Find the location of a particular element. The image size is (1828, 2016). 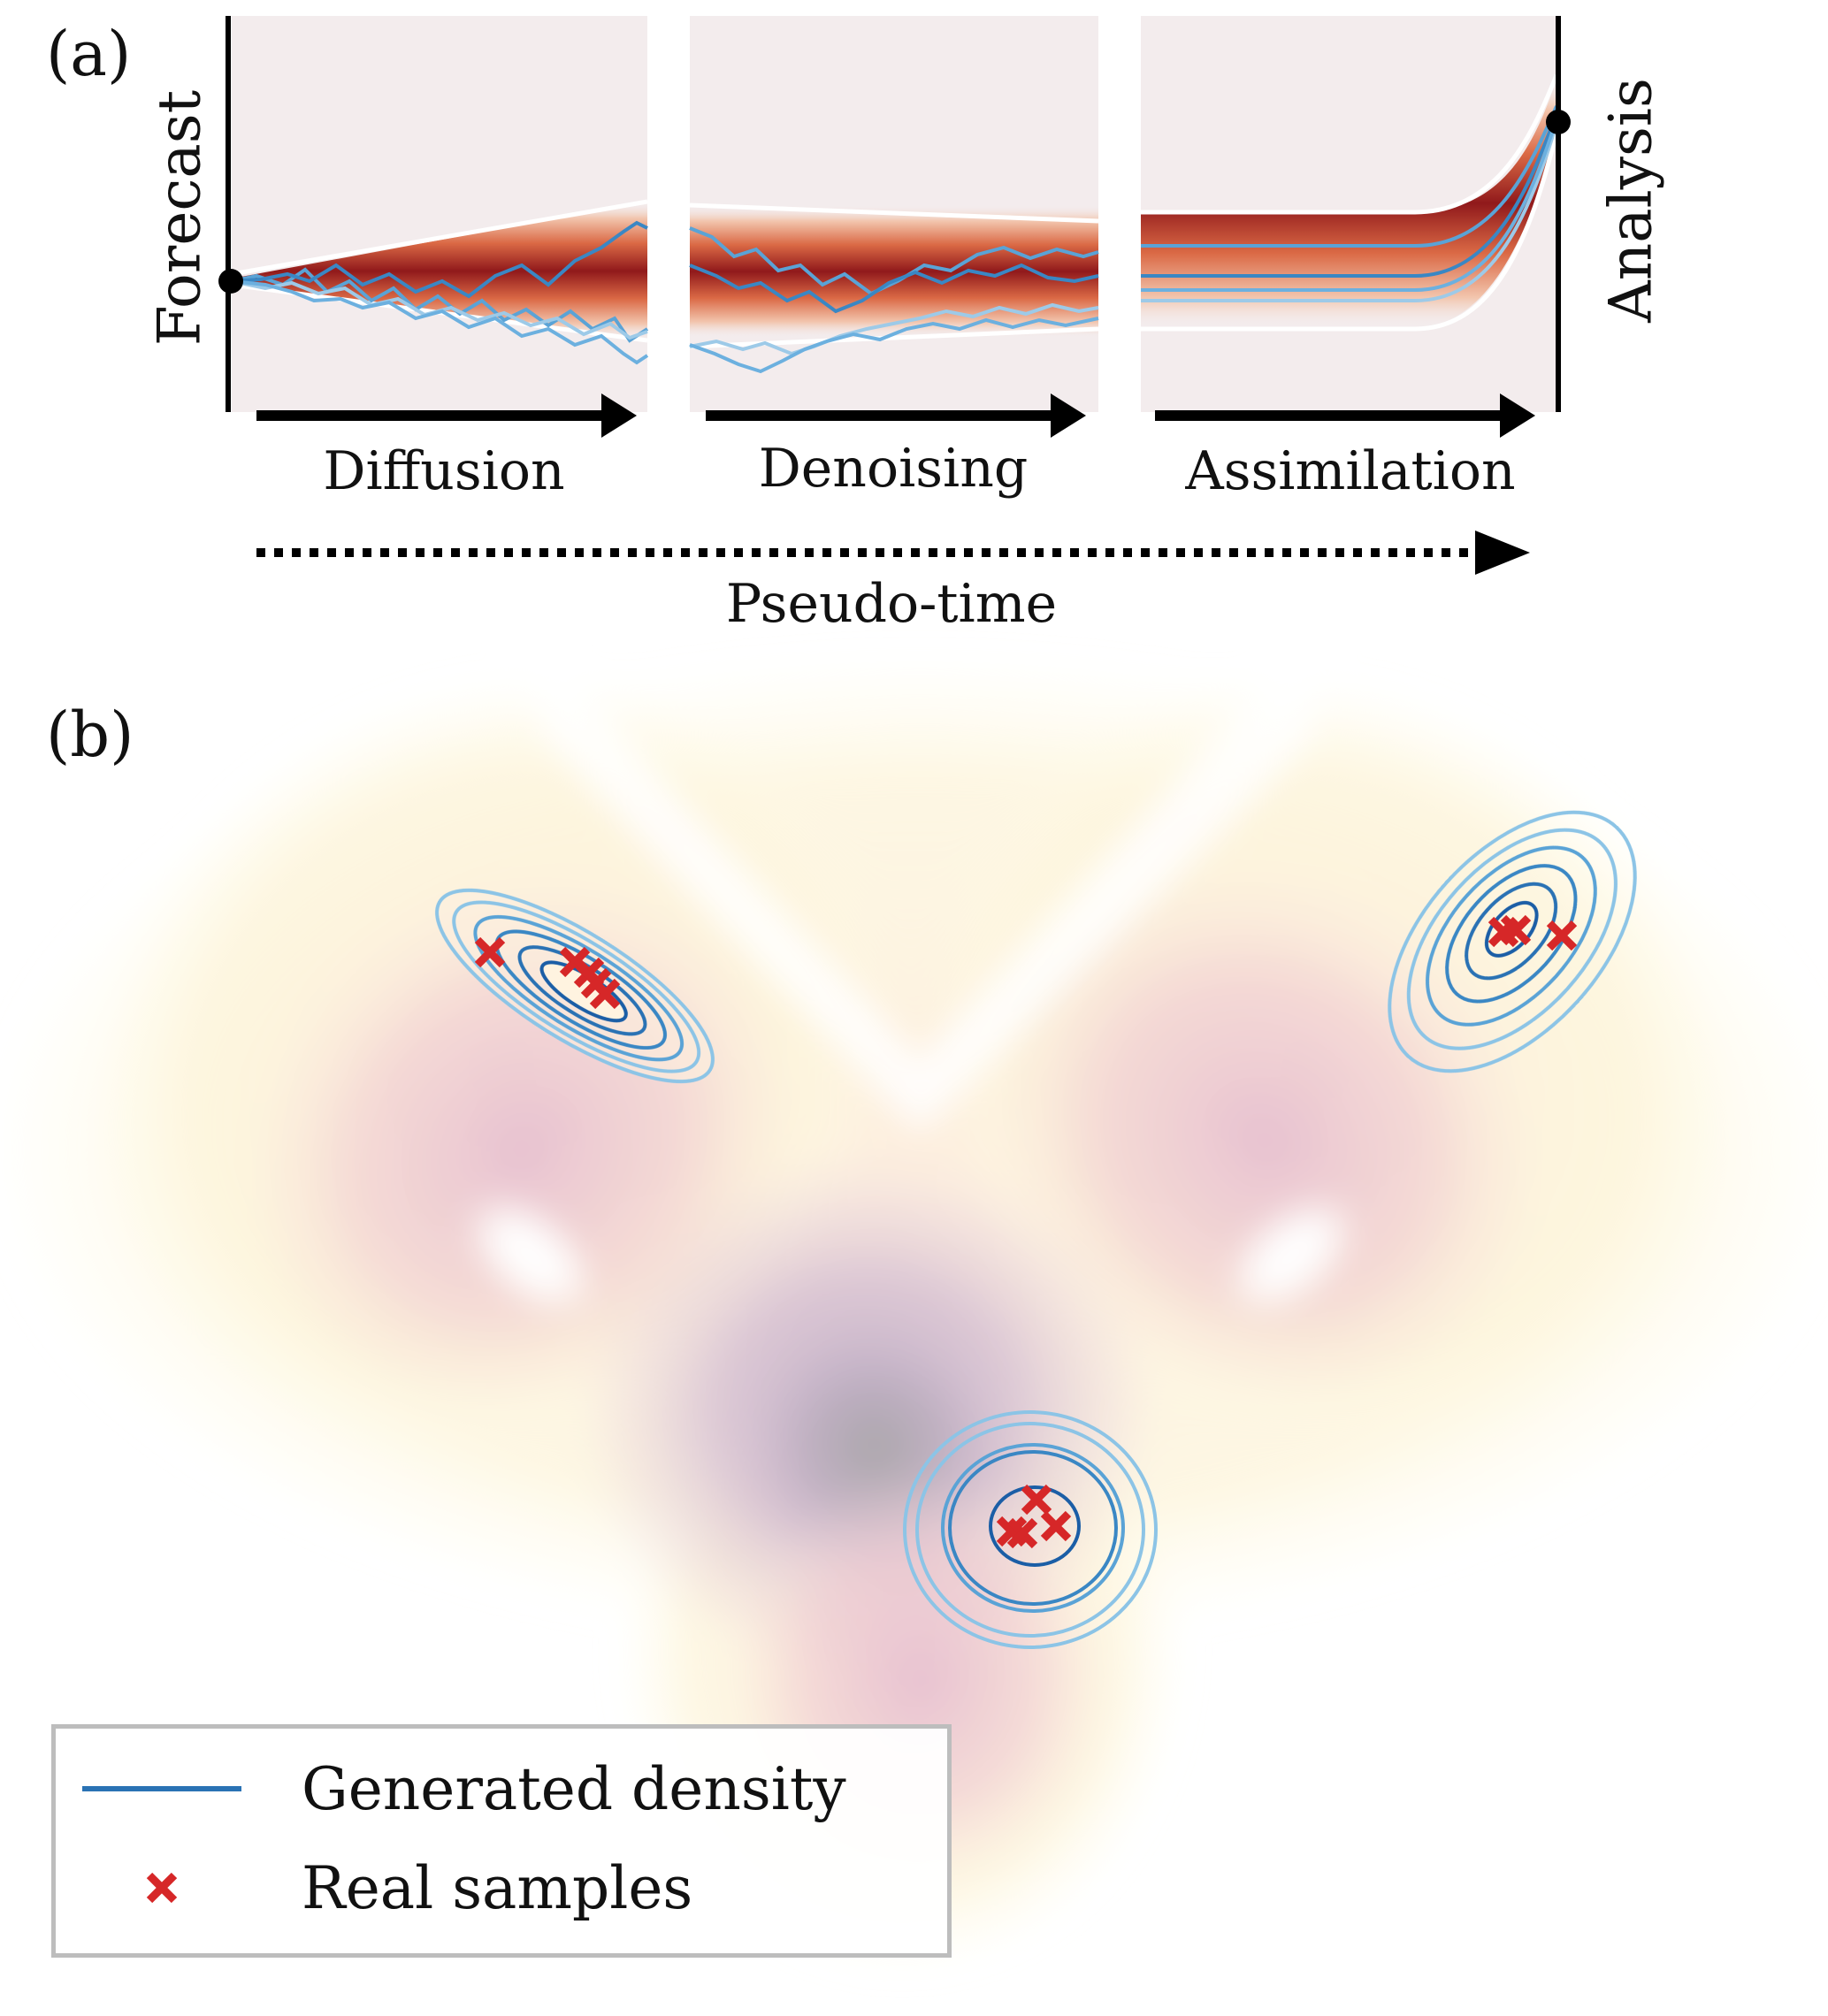

contour-cluster-upper-right is located at coordinates (1512, 941).